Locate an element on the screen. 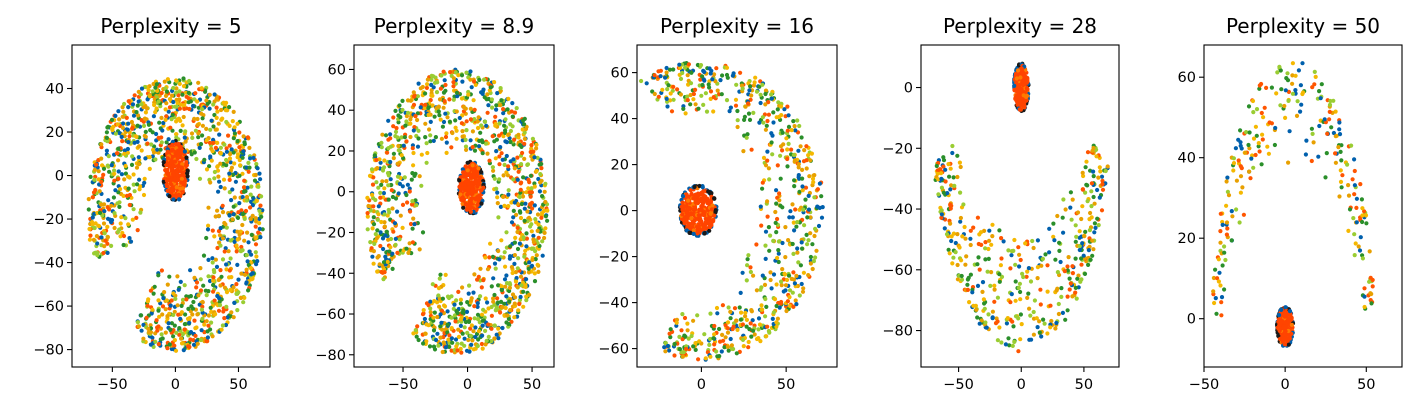 This screenshot has width=1422, height=415. y-tick-label: −60 is located at coordinates (613, 350).